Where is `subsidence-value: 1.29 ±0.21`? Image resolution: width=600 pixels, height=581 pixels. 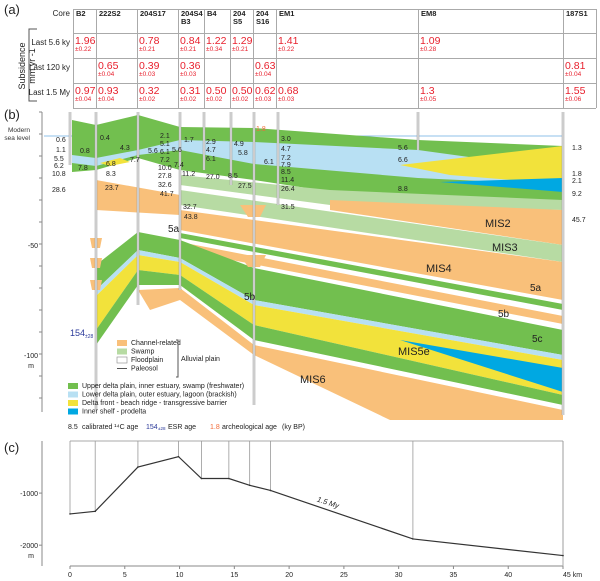
subsidence-value: 1.29 ±0.21 is located at coordinates (242, 44).